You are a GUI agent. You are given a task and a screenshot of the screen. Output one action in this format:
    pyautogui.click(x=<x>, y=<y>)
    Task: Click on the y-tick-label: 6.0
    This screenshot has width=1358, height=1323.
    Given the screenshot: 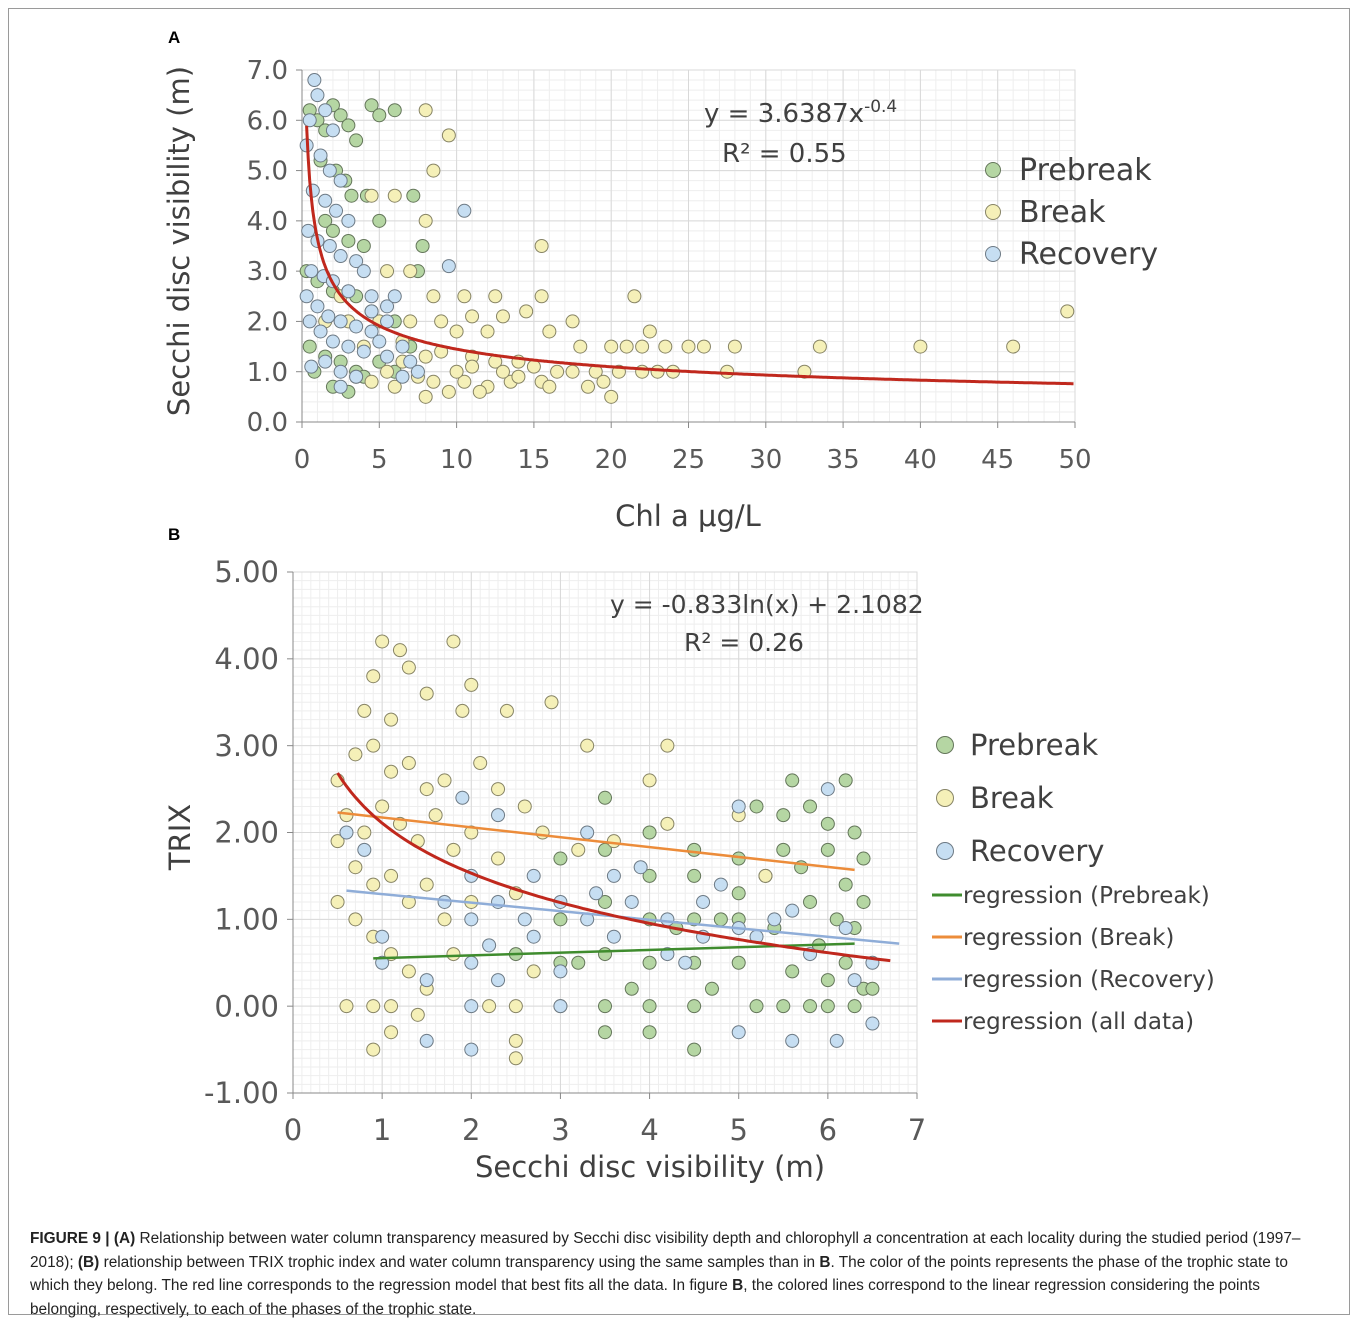 What is the action you would take?
    pyautogui.click(x=267, y=121)
    